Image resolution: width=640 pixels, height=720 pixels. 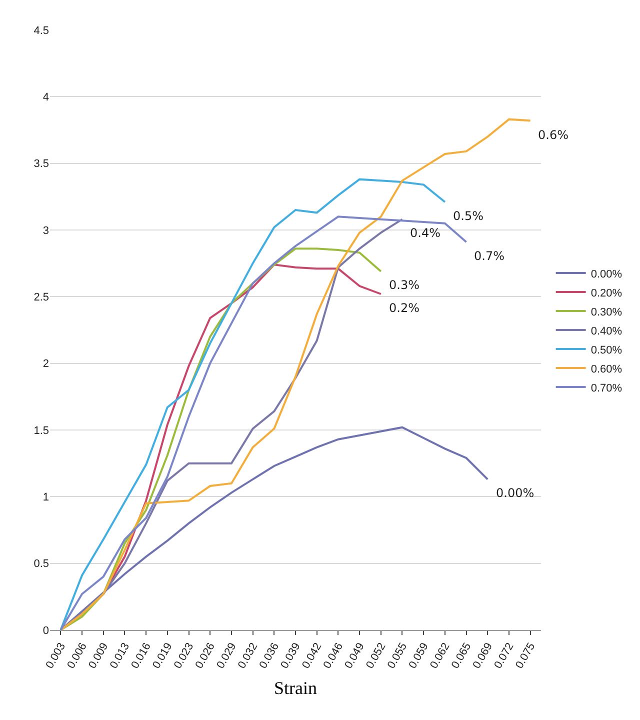 I want to click on x-axis-title: Strain, so click(x=295, y=688).